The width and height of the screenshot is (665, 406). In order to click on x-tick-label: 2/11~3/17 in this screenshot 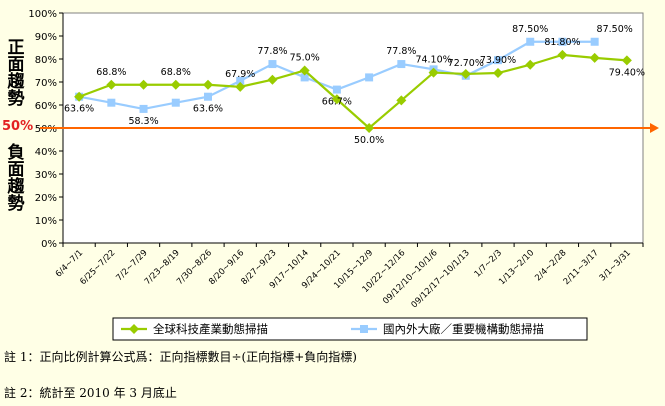, I will do `click(581, 267)`.